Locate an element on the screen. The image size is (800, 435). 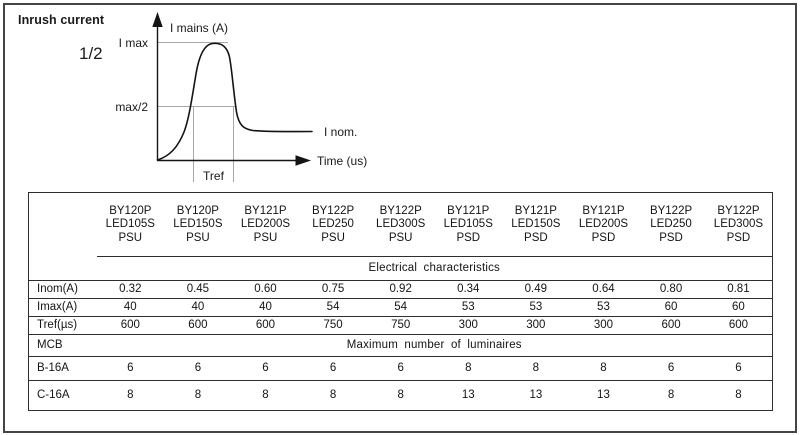
halfmax-label: max/2 is located at coordinates (131, 107).